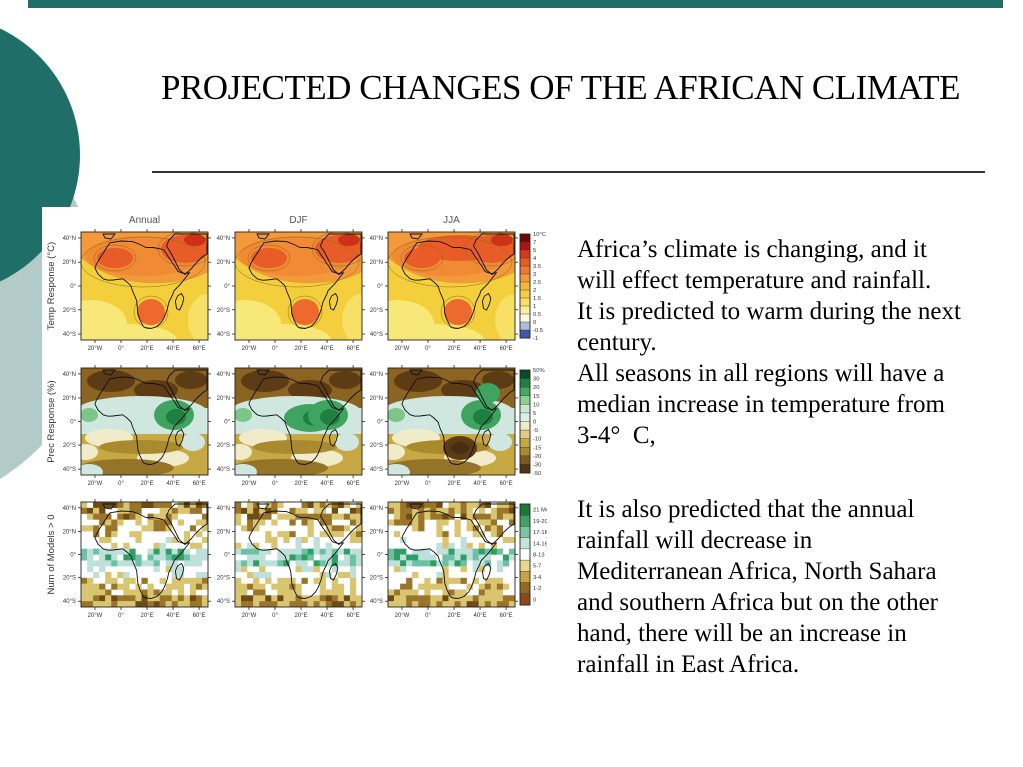  What do you see at coordinates (540, 511) in the screenshot?
I see `colorbar-label: 21 Models` at bounding box center [540, 511].